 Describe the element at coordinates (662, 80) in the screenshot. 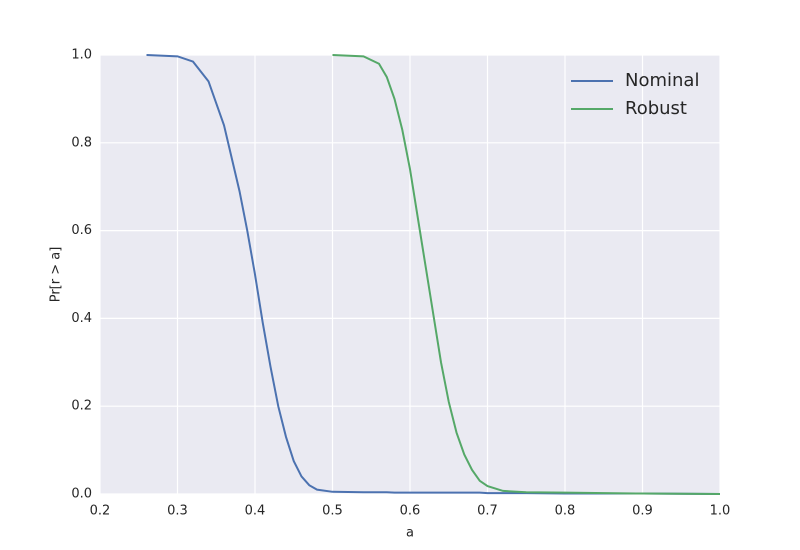

I see `legend-label: Nominal` at that location.